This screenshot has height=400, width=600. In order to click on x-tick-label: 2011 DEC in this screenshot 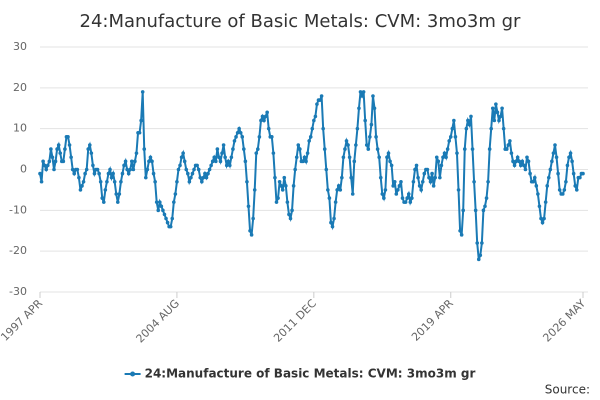, I will do `click(295, 321)`.